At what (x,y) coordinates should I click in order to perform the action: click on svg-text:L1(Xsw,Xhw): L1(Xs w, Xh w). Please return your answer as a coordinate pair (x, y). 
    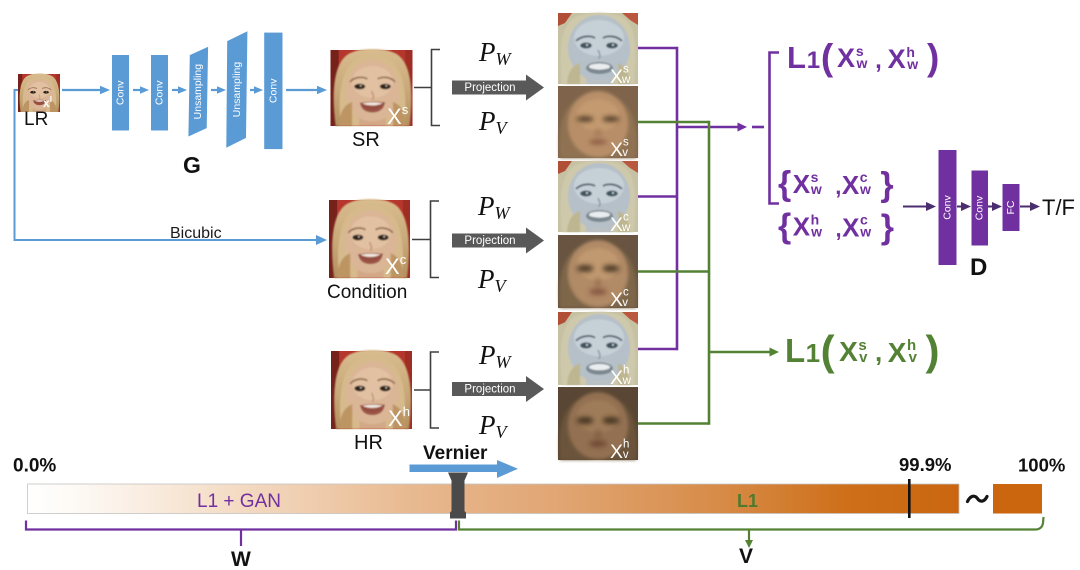
    Looking at the image, I should click on (863, 57).